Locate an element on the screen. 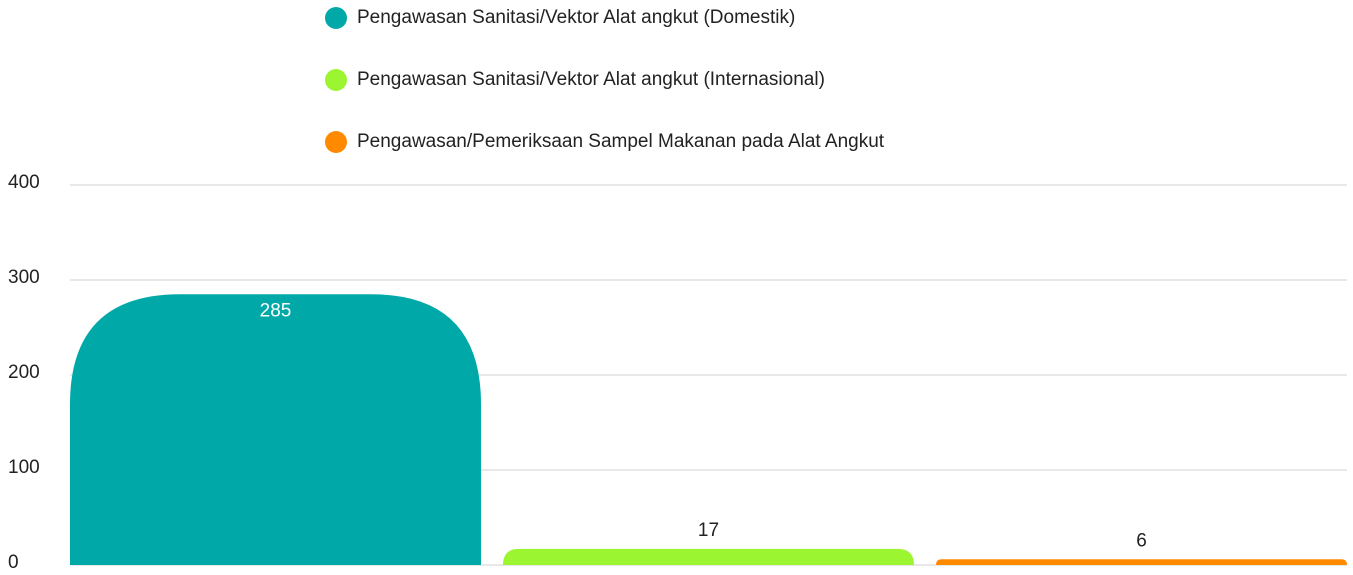 Image resolution: width=1353 pixels, height=575 pixels. y-tick-label: 300 is located at coordinates (24, 277).